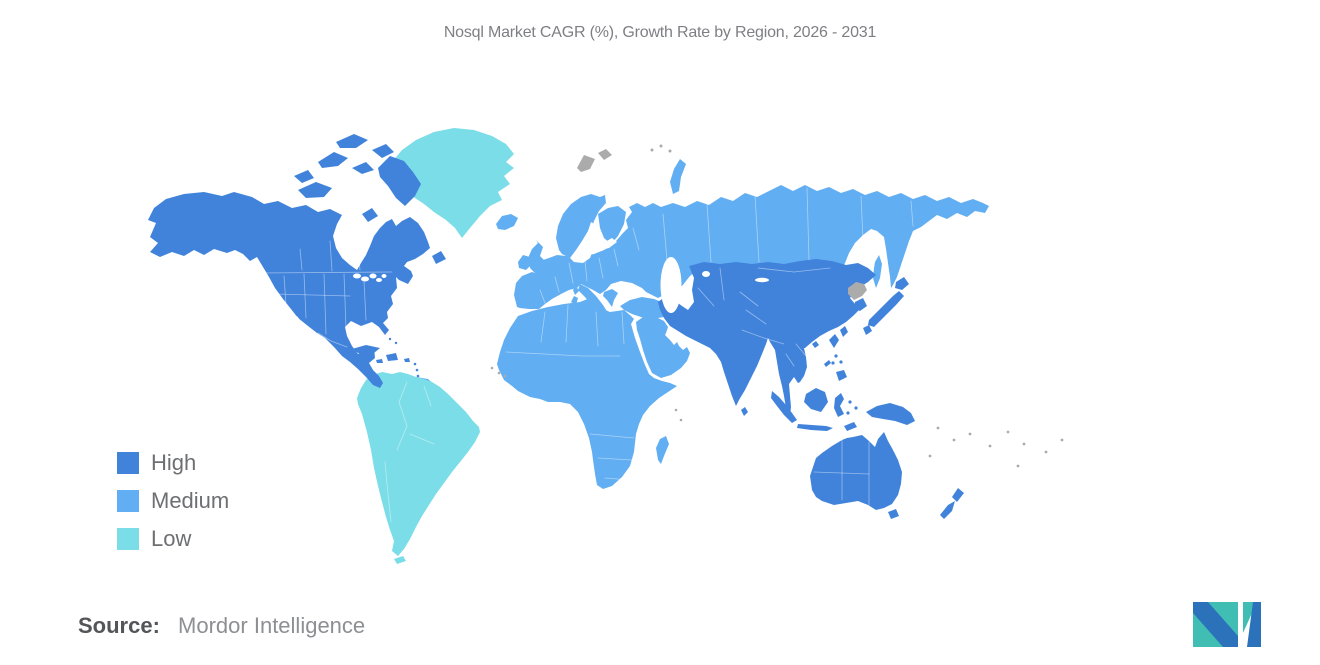 The width and height of the screenshot is (1320, 665). What do you see at coordinates (315, 190) in the screenshot?
I see `region-victoria-island` at bounding box center [315, 190].